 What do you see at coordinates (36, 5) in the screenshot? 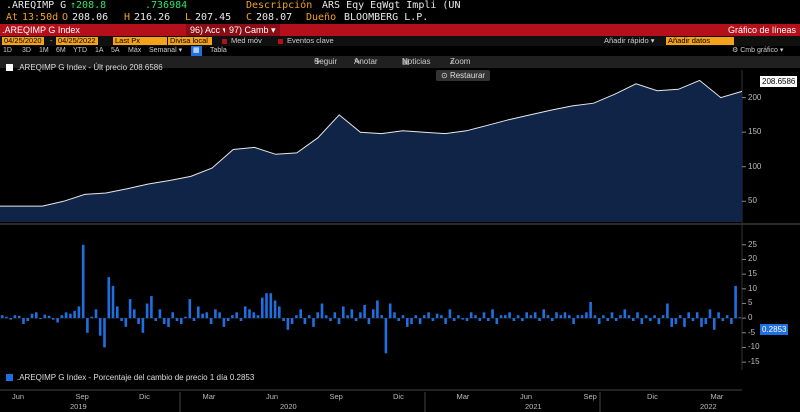
I see `ticker: .AREQIMP G` at bounding box center [36, 5].